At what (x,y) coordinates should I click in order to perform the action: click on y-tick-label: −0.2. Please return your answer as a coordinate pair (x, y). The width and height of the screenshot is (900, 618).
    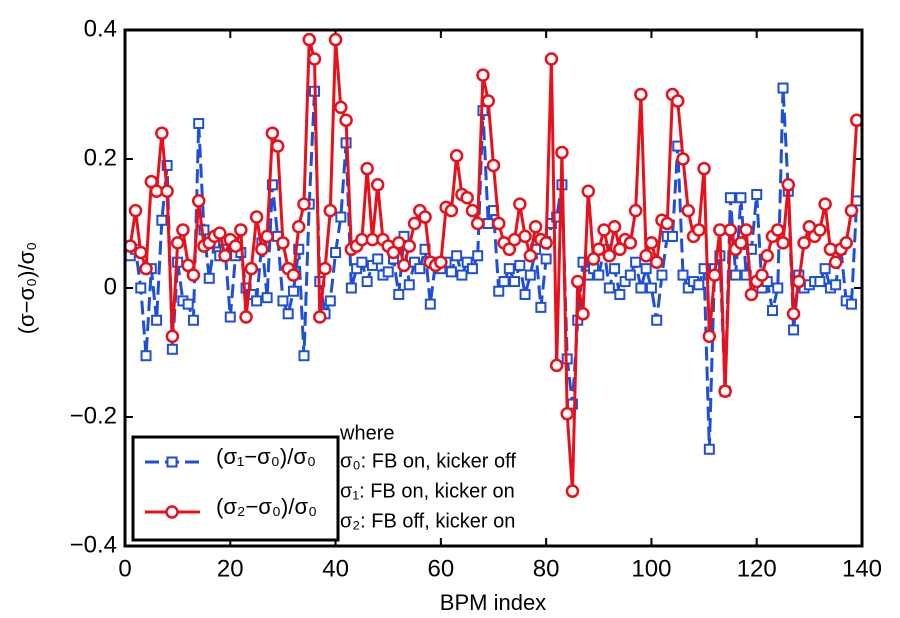
    Looking at the image, I should click on (93, 415).